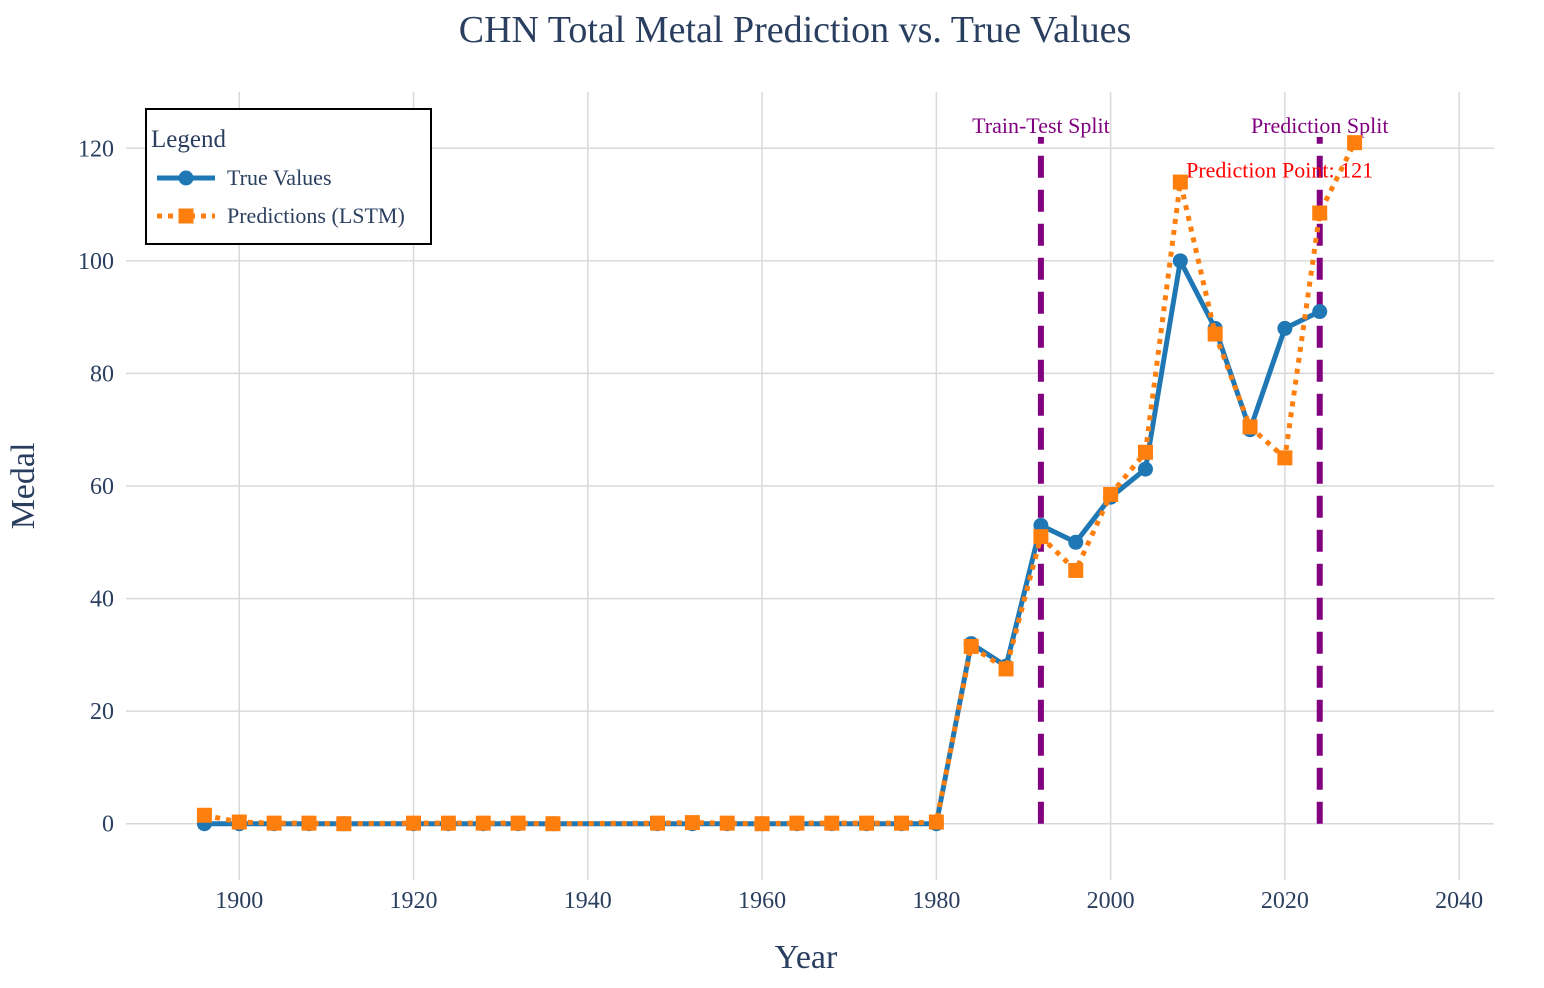  What do you see at coordinates (239, 901) in the screenshot?
I see `x-tick-label: 1900` at bounding box center [239, 901].